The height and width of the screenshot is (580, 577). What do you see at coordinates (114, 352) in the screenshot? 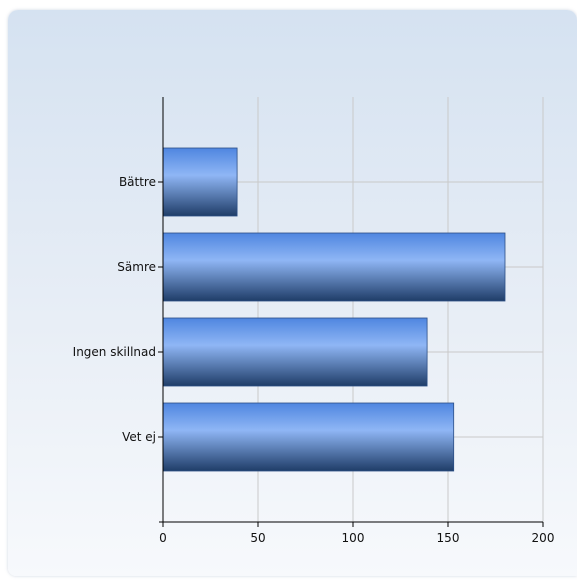
I see `category-label-2: Ingen skillnad` at bounding box center [114, 352].